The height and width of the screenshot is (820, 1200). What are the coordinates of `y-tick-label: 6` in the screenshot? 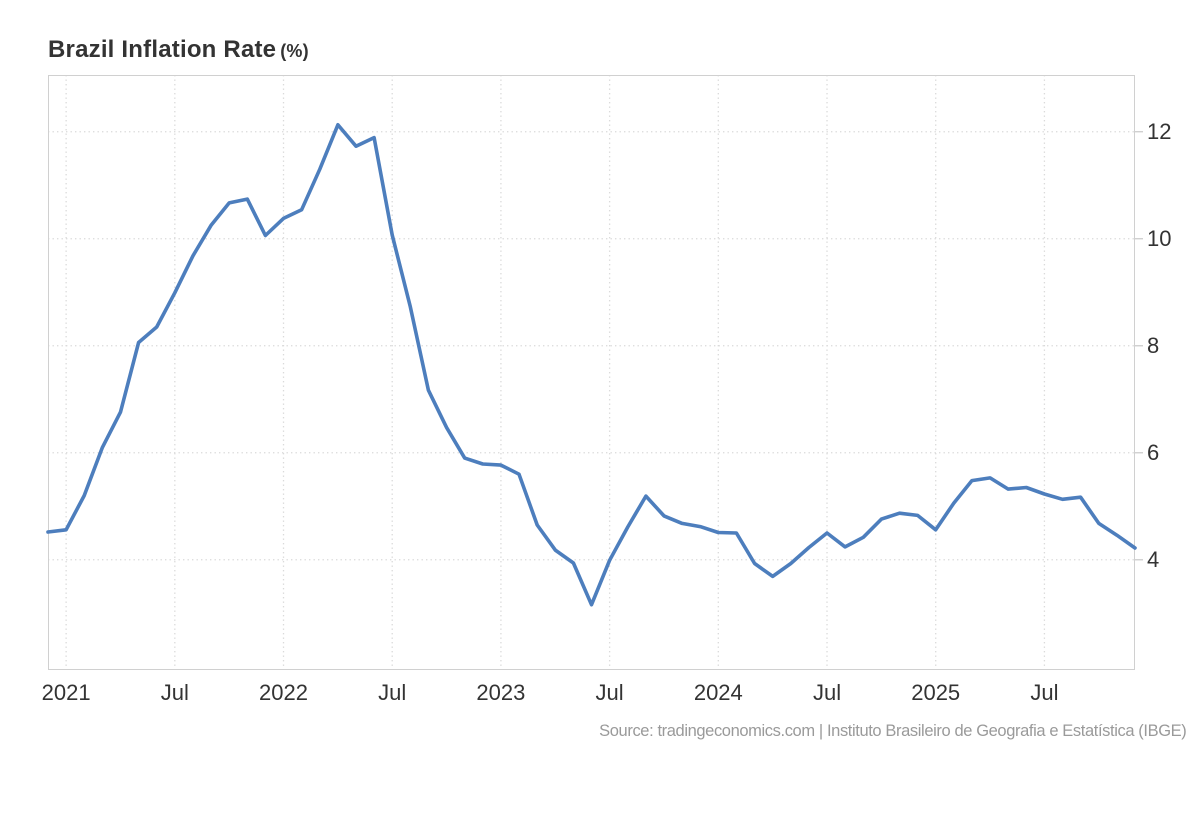 It's located at (1153, 452).